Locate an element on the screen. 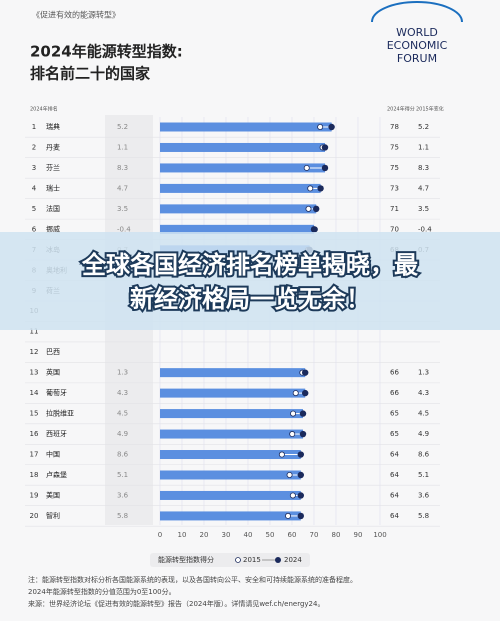 Image resolution: width=500 pixels, height=625 pixels. logo-arc is located at coordinates (417, 12).